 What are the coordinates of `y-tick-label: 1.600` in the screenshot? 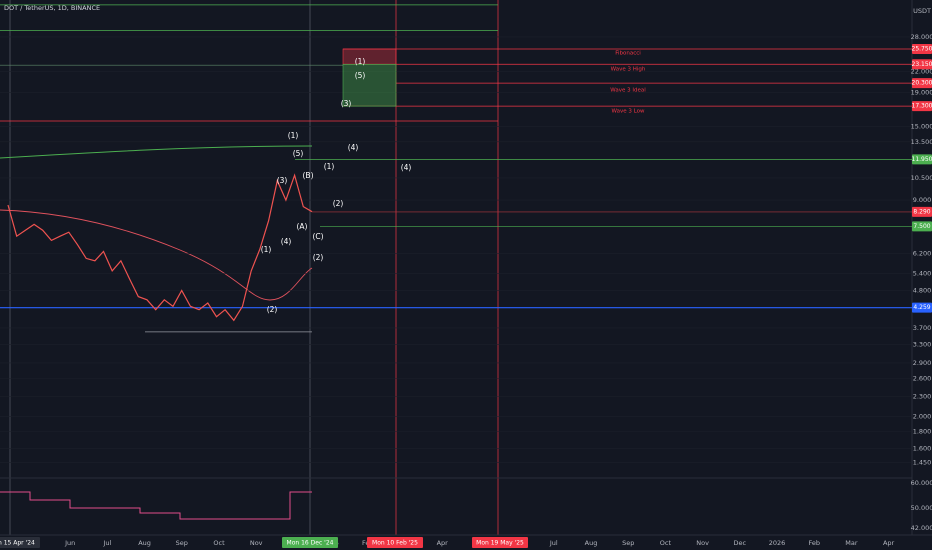 It's located at (922, 448).